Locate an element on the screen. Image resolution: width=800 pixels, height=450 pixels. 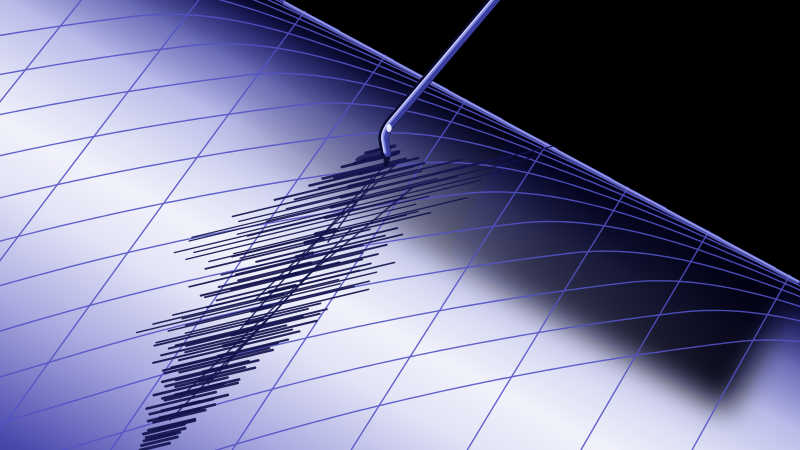
pen-bend-specular is located at coordinates (389, 128).